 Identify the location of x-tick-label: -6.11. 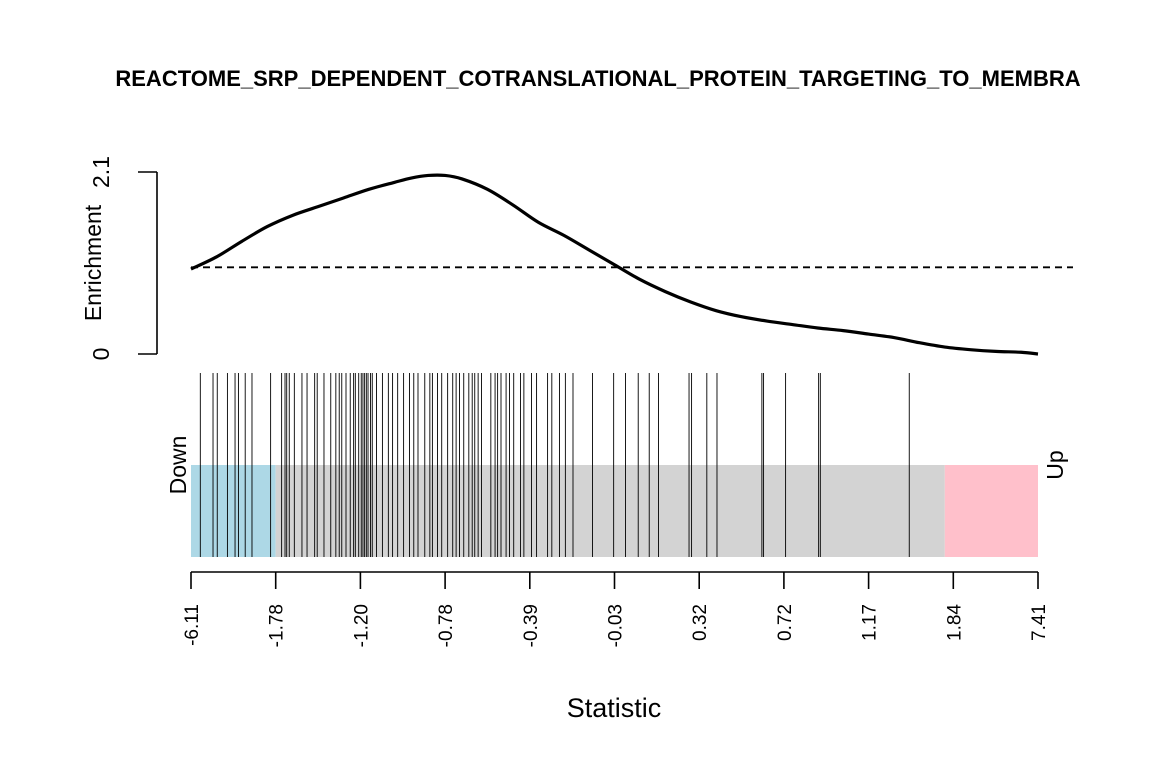
(192, 625).